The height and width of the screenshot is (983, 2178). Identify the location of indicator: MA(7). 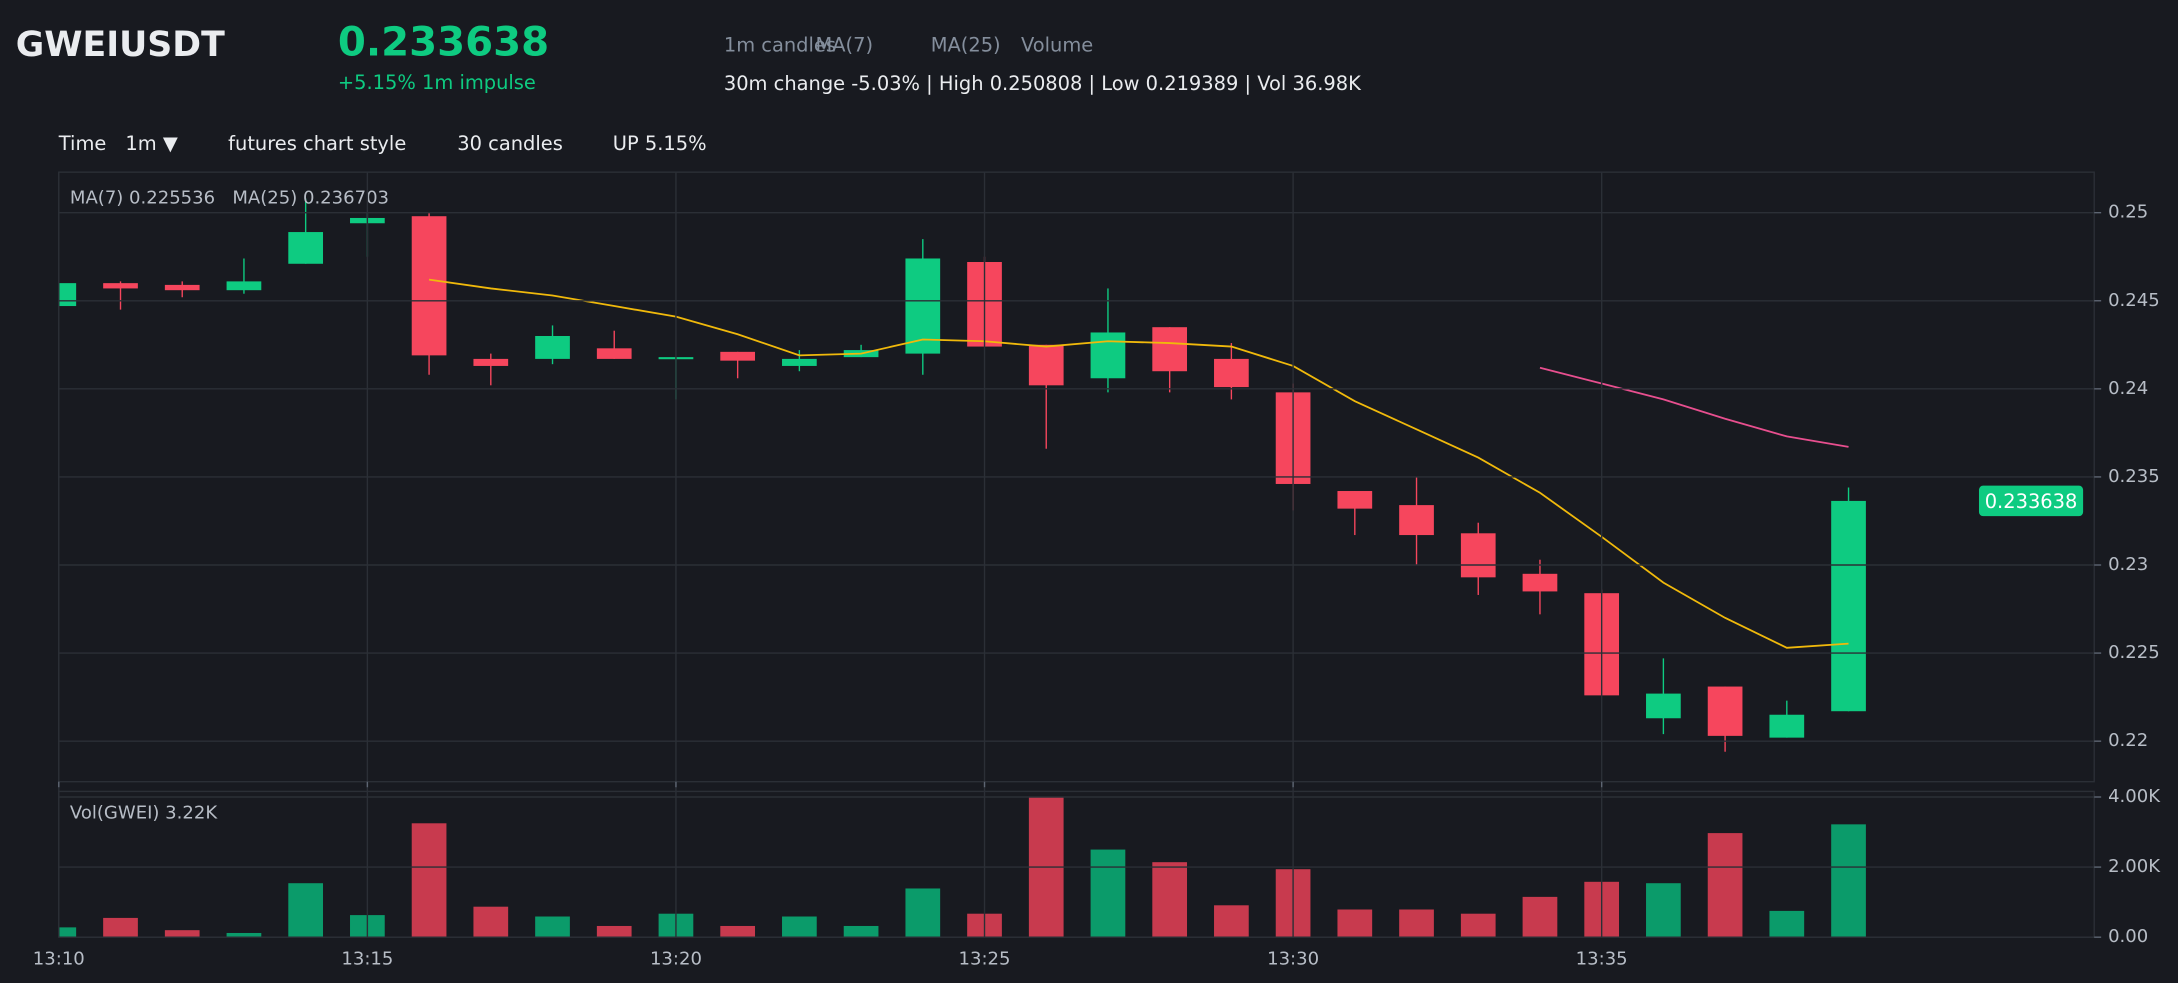
(844, 44).